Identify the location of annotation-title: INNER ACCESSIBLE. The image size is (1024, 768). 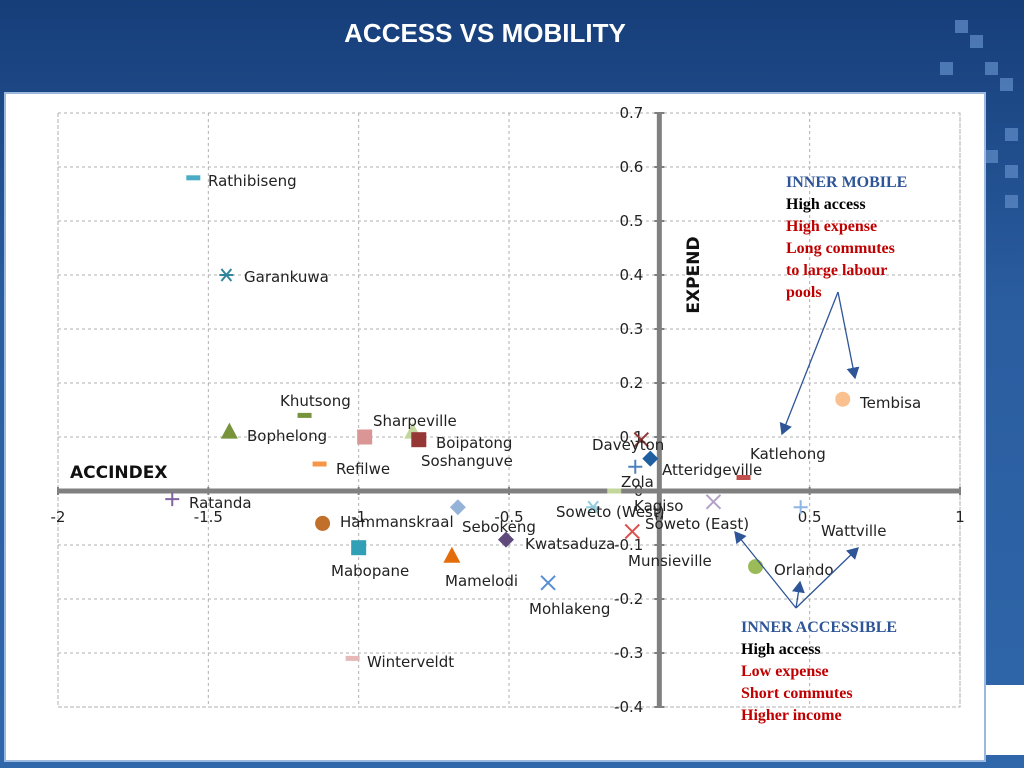
(819, 627).